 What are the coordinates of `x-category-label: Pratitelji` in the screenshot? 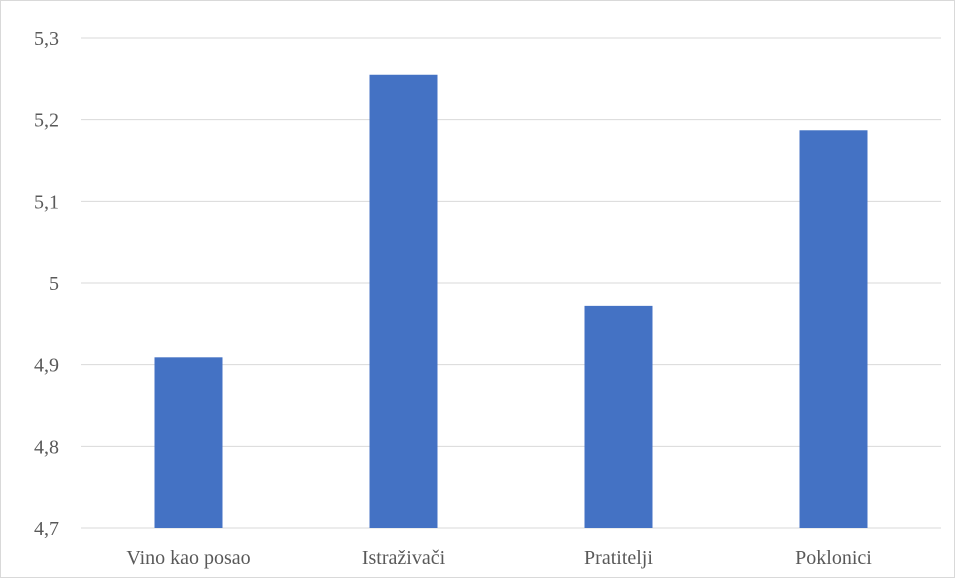 It's located at (618, 558).